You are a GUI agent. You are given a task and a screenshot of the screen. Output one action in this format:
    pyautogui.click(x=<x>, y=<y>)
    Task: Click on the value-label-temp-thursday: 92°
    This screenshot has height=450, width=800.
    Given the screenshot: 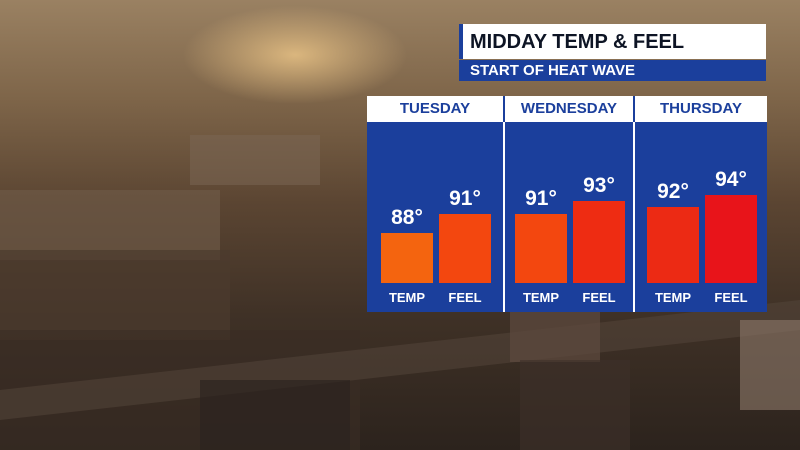 What is the action you would take?
    pyautogui.click(x=673, y=192)
    